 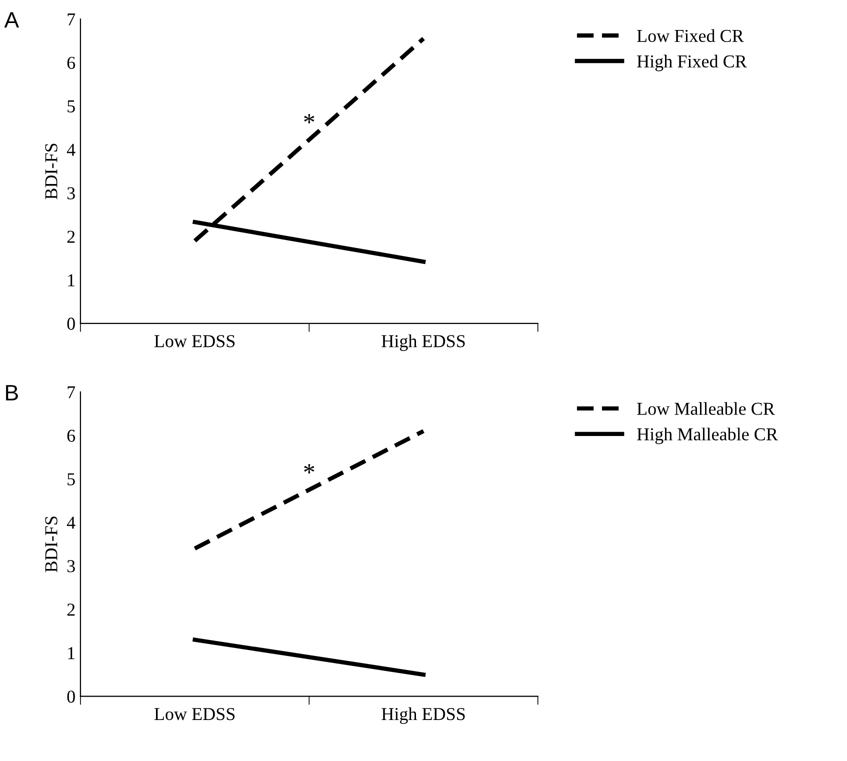 I want to click on legend-label: High Malleable CR, so click(x=707, y=436).